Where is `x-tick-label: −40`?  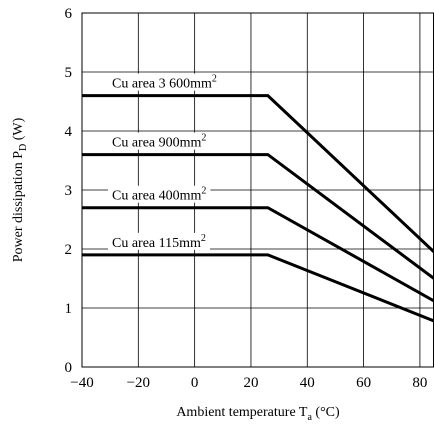 x-tick-label: −40 is located at coordinates (81, 383).